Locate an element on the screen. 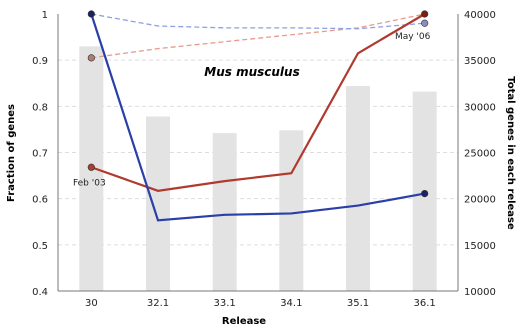 The width and height of the screenshot is (517, 331). y-tick-label: 0.8 is located at coordinates (40, 107).